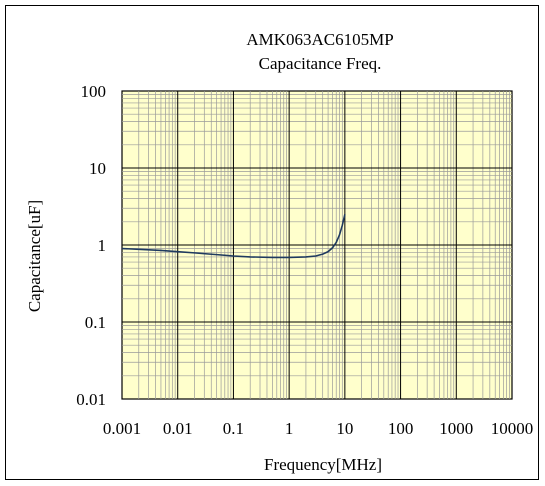  What do you see at coordinates (122, 428) in the screenshot?
I see `x-tick-label: 0.001` at bounding box center [122, 428].